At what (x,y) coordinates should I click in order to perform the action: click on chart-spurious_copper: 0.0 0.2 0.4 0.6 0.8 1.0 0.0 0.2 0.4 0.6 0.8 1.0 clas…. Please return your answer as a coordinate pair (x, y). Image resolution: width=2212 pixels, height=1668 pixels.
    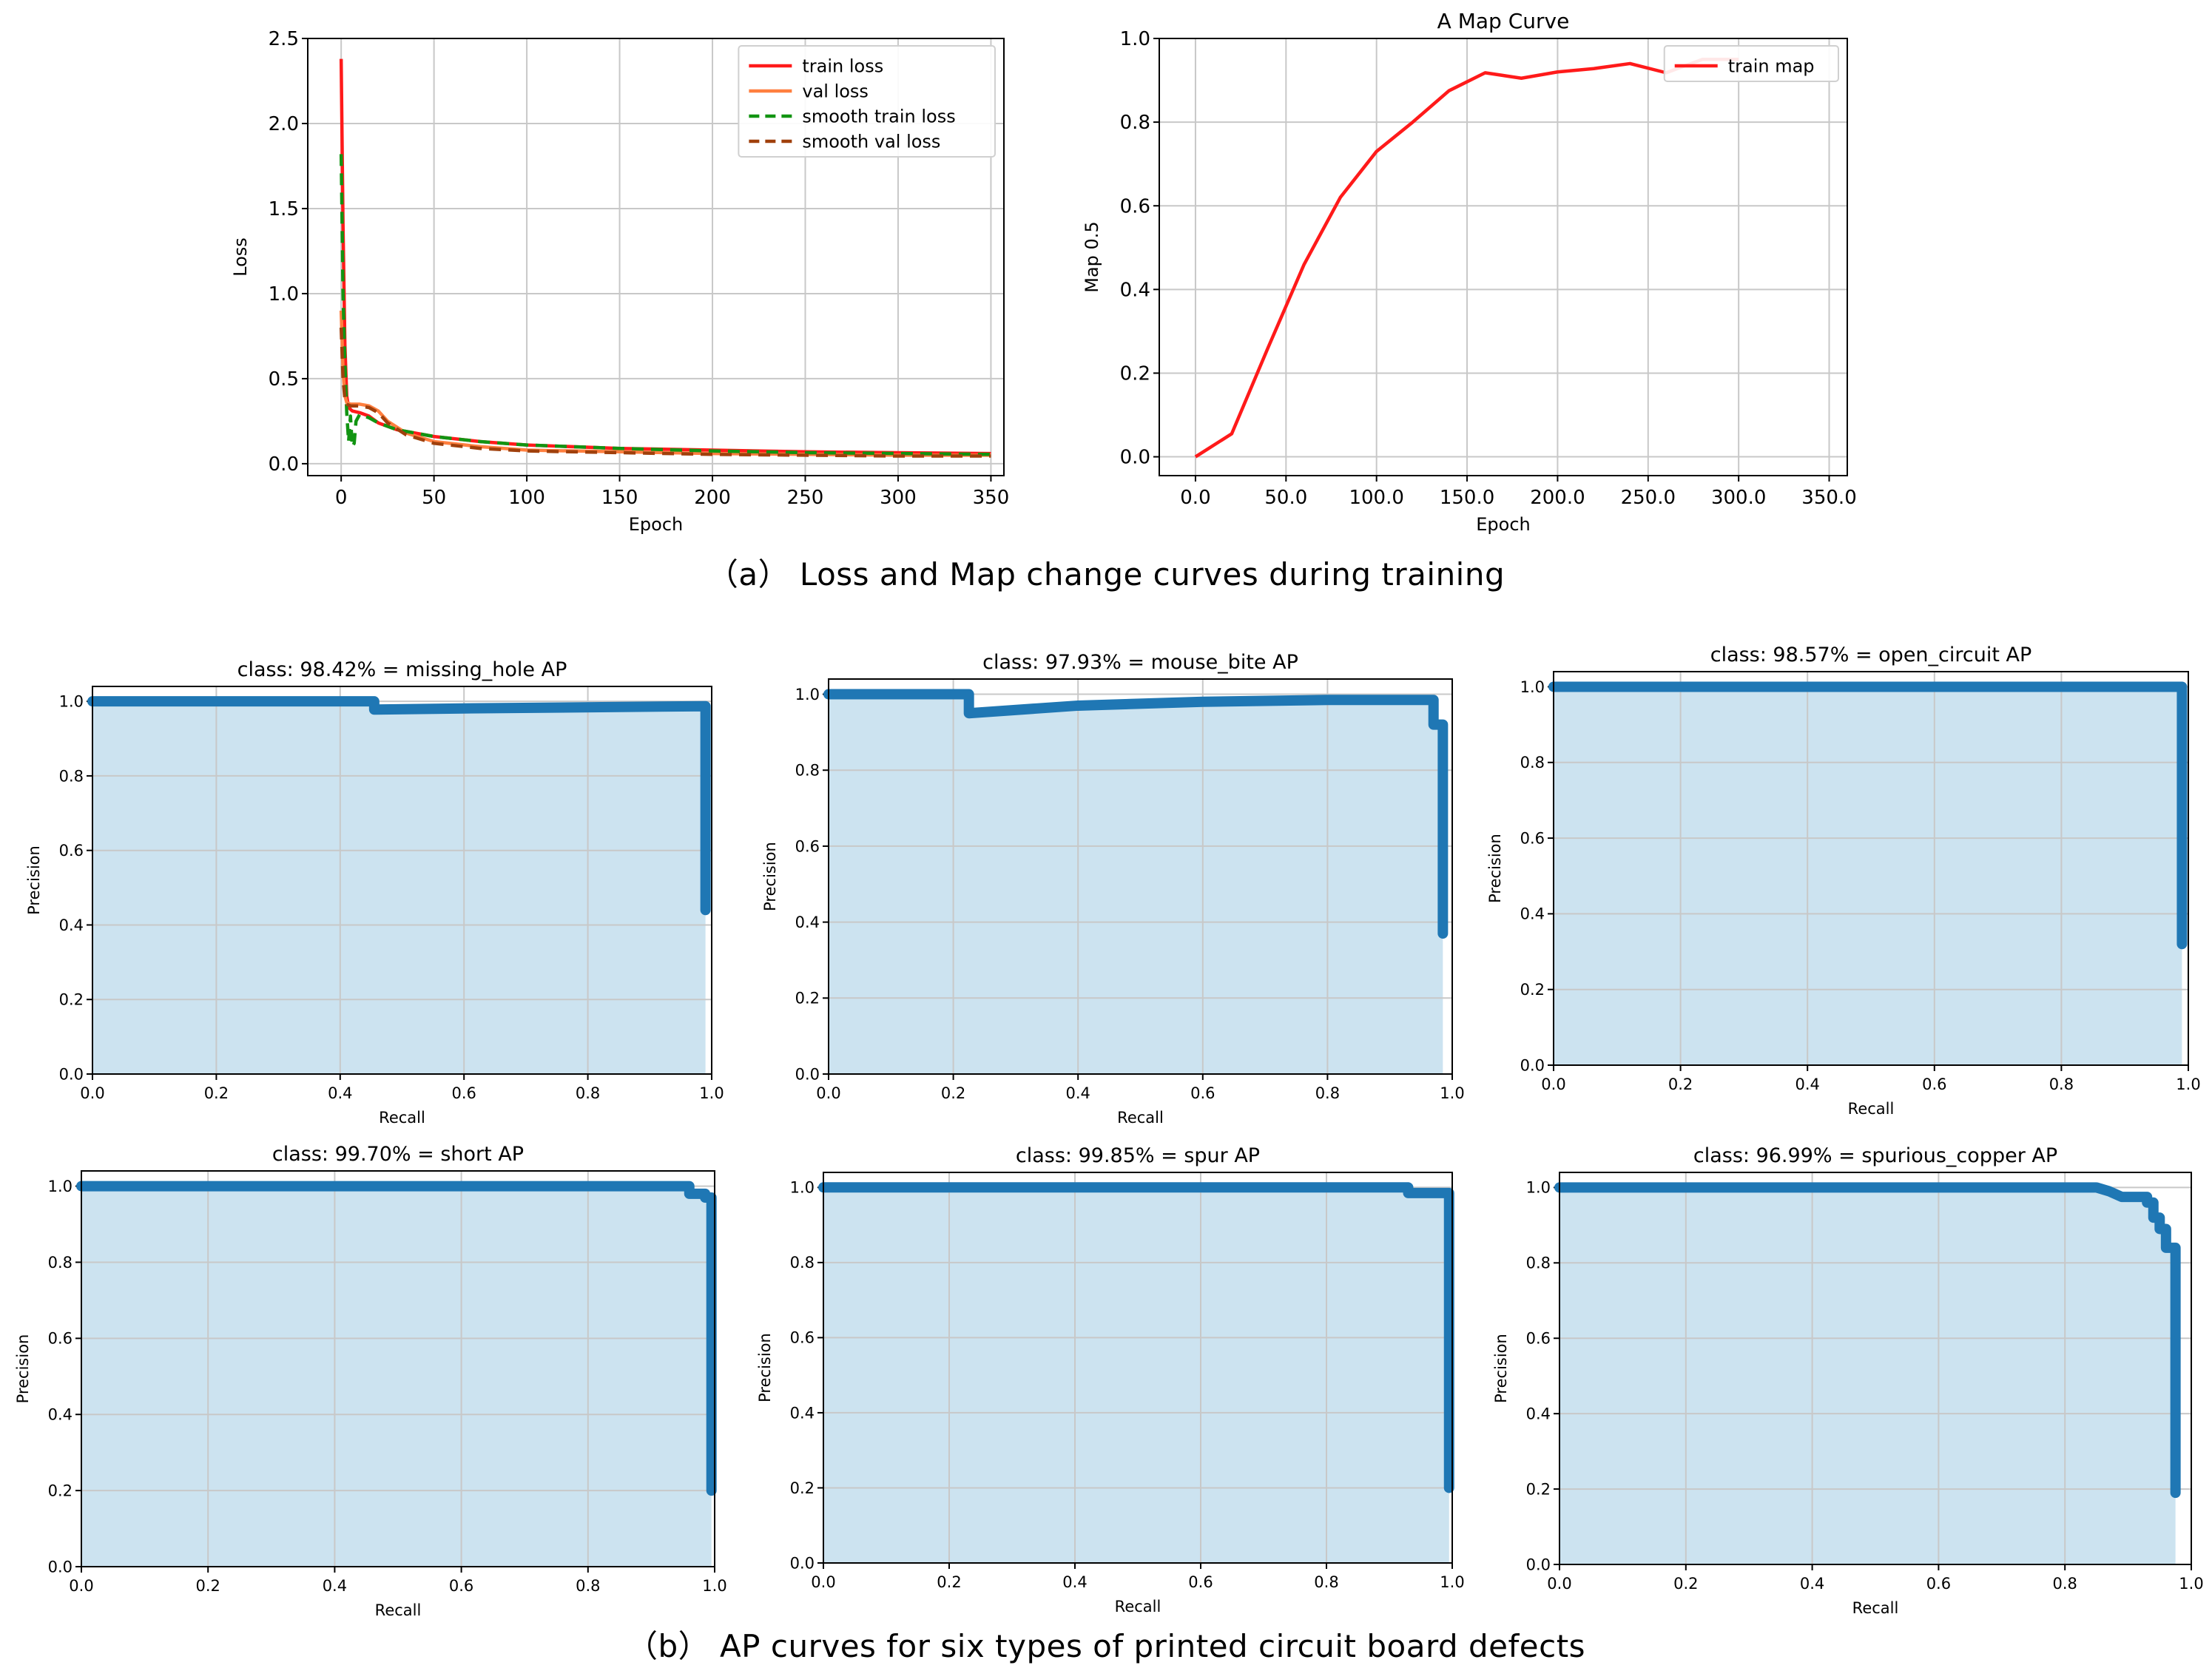
    Looking at the image, I should click on (1848, 1380).